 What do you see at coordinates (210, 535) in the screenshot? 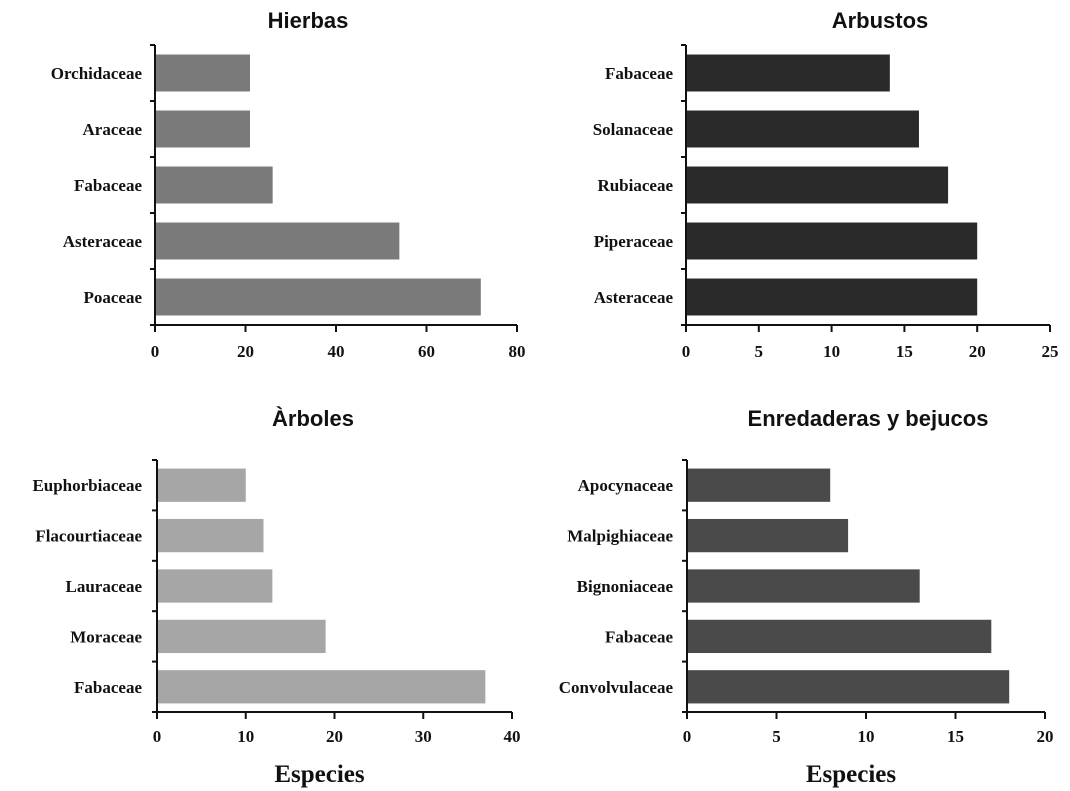
I see `bar-flacourtiaceae` at bounding box center [210, 535].